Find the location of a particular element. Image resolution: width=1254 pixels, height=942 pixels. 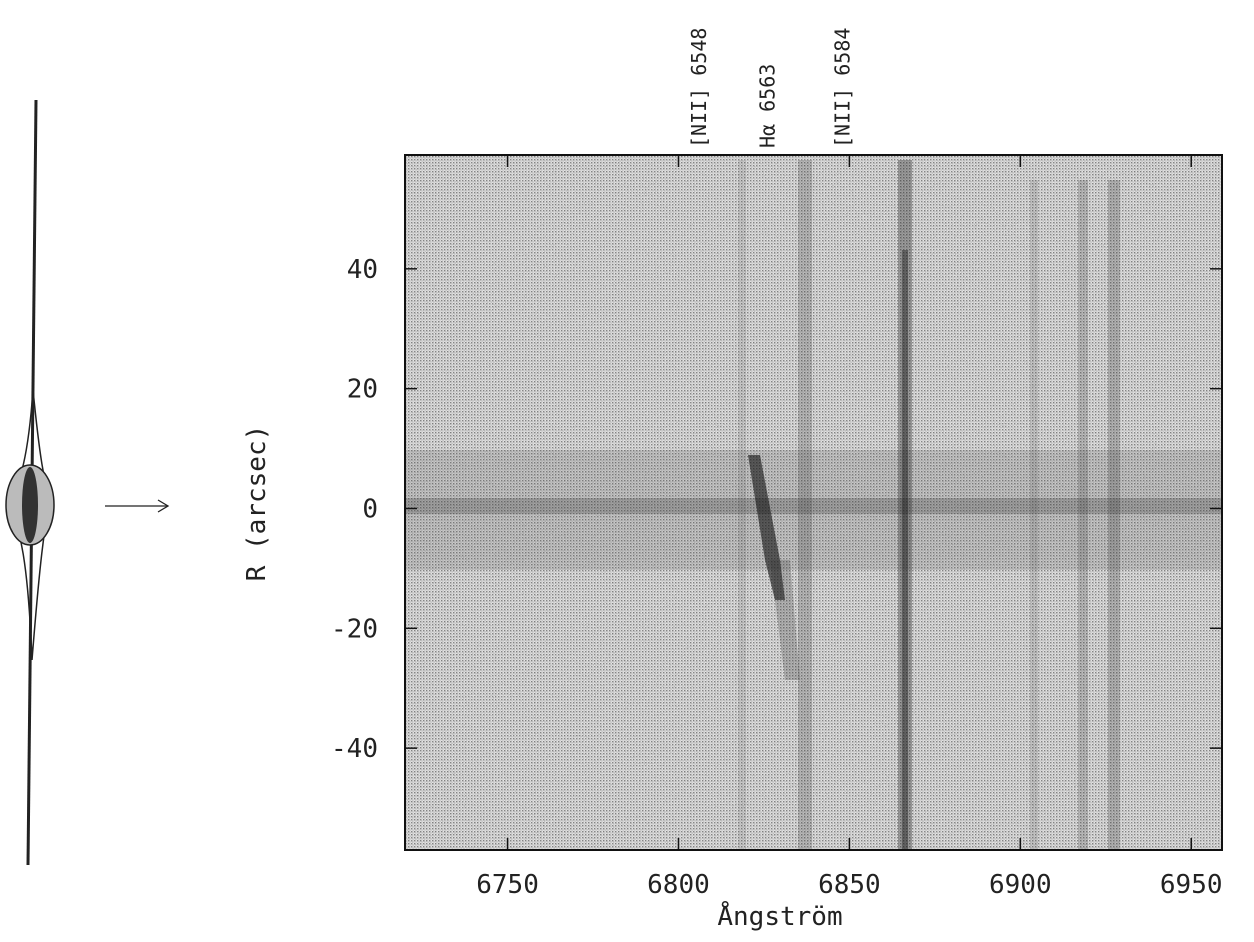

line-annotation: [NII] 6548 is located at coordinates (699, 88).